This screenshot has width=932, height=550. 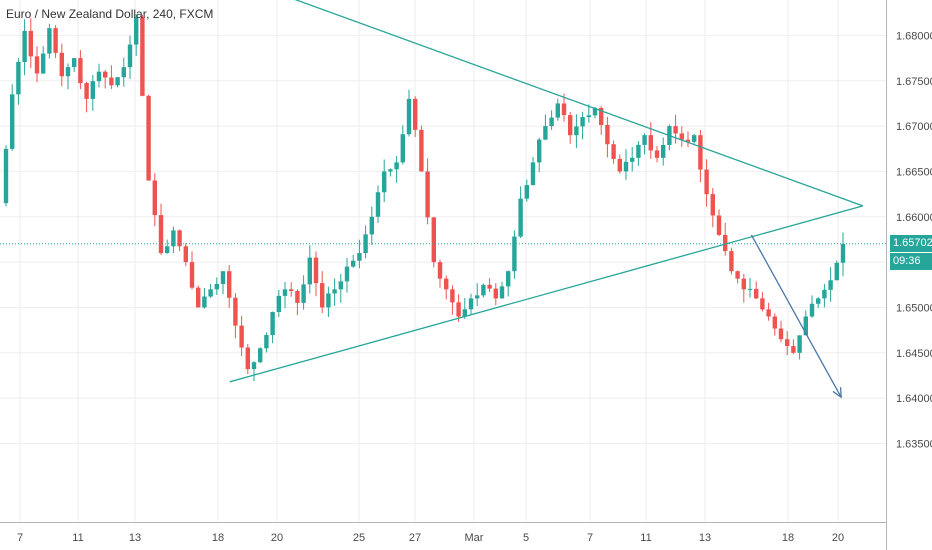 I want to click on y-tick-label: 1.66500, so click(x=914, y=172).